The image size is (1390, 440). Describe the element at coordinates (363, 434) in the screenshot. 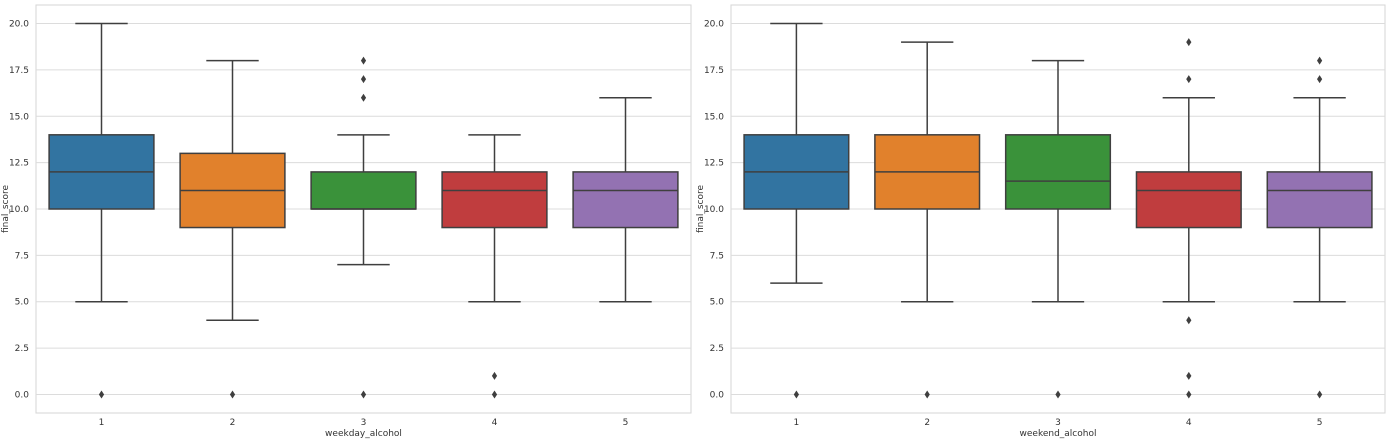

I see `x-axis-label: weekday_alcohol` at that location.